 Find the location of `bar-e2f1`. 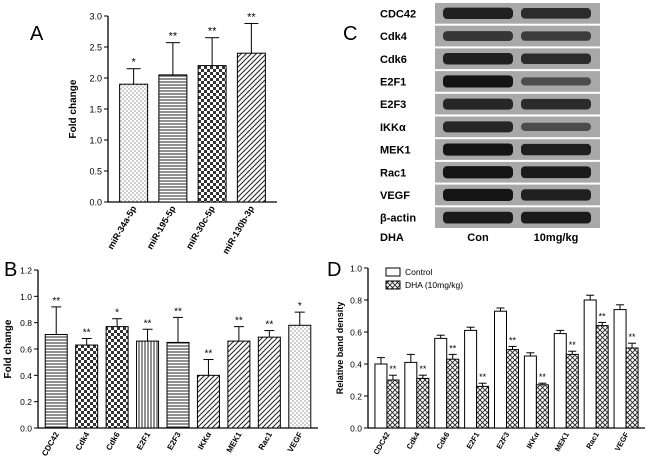

bar-e2f1 is located at coordinates (148, 384).